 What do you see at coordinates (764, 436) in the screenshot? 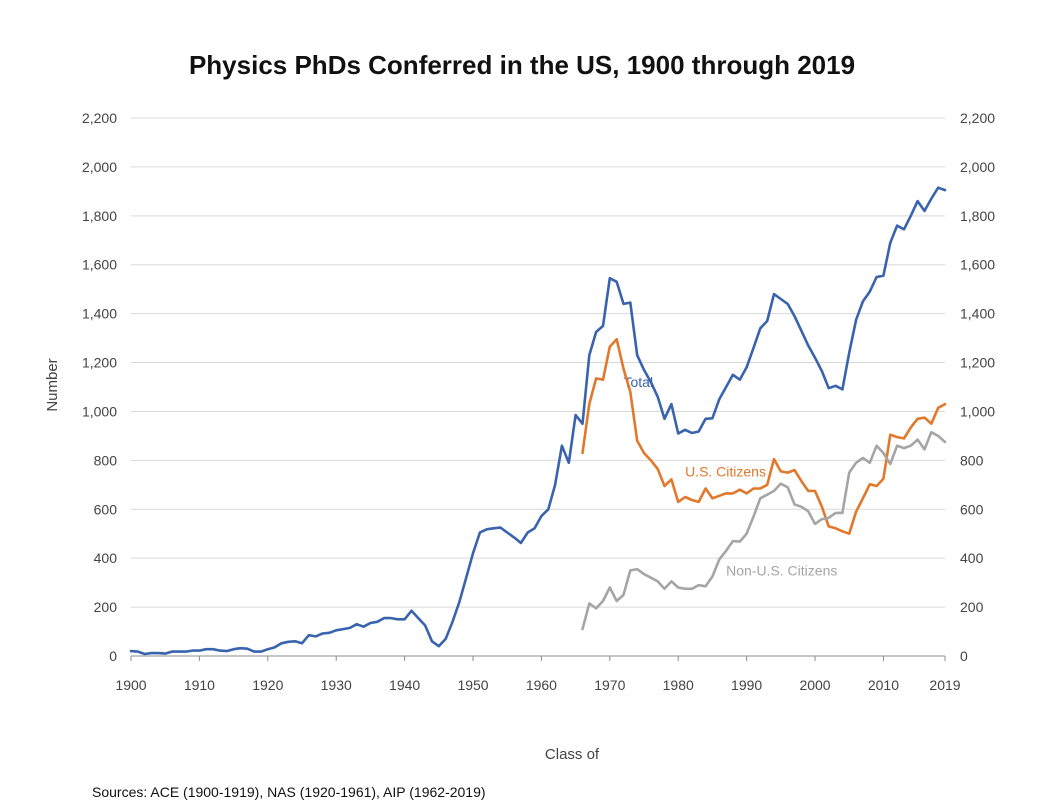
I see `series-line-u-s-citizens` at bounding box center [764, 436].